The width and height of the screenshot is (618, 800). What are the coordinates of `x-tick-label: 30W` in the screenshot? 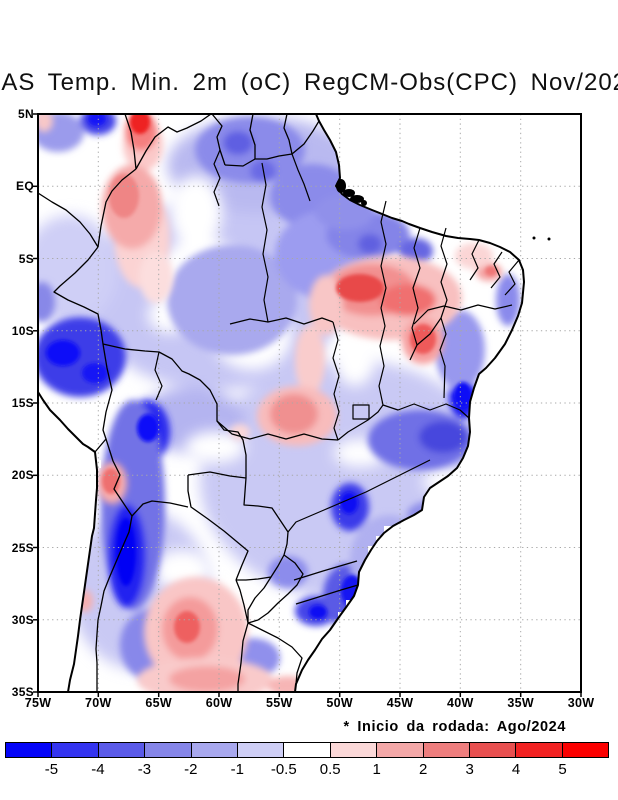 It's located at (581, 703).